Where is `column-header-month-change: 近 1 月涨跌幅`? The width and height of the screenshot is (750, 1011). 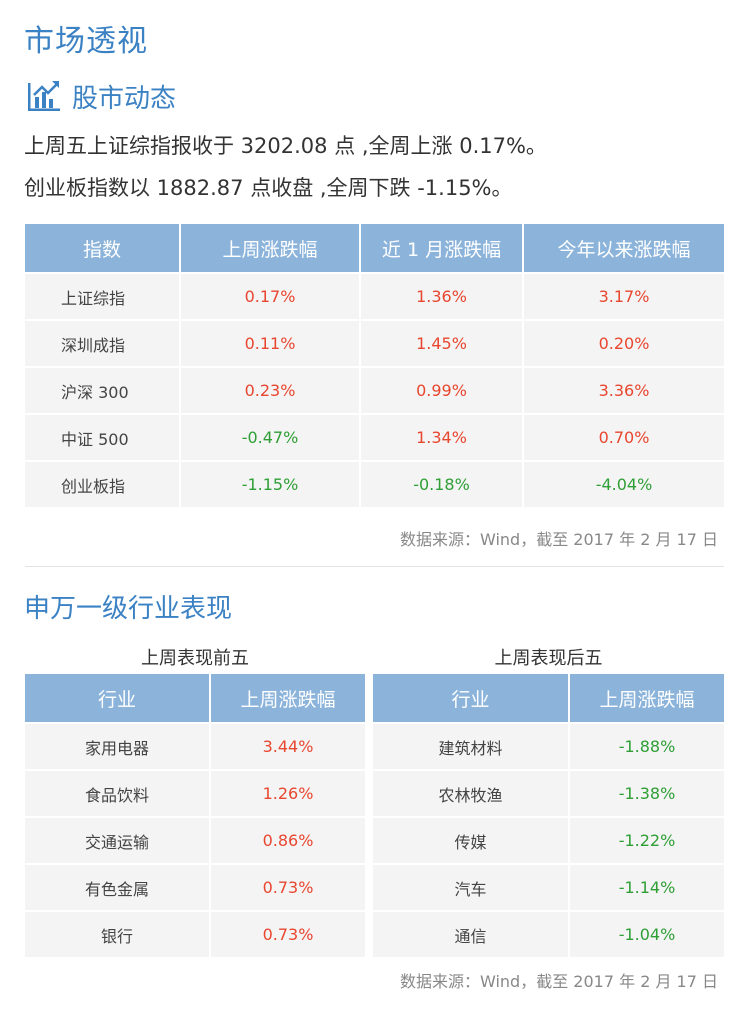 column-header-month-change: 近 1 月涨跌幅 is located at coordinates (442, 248).